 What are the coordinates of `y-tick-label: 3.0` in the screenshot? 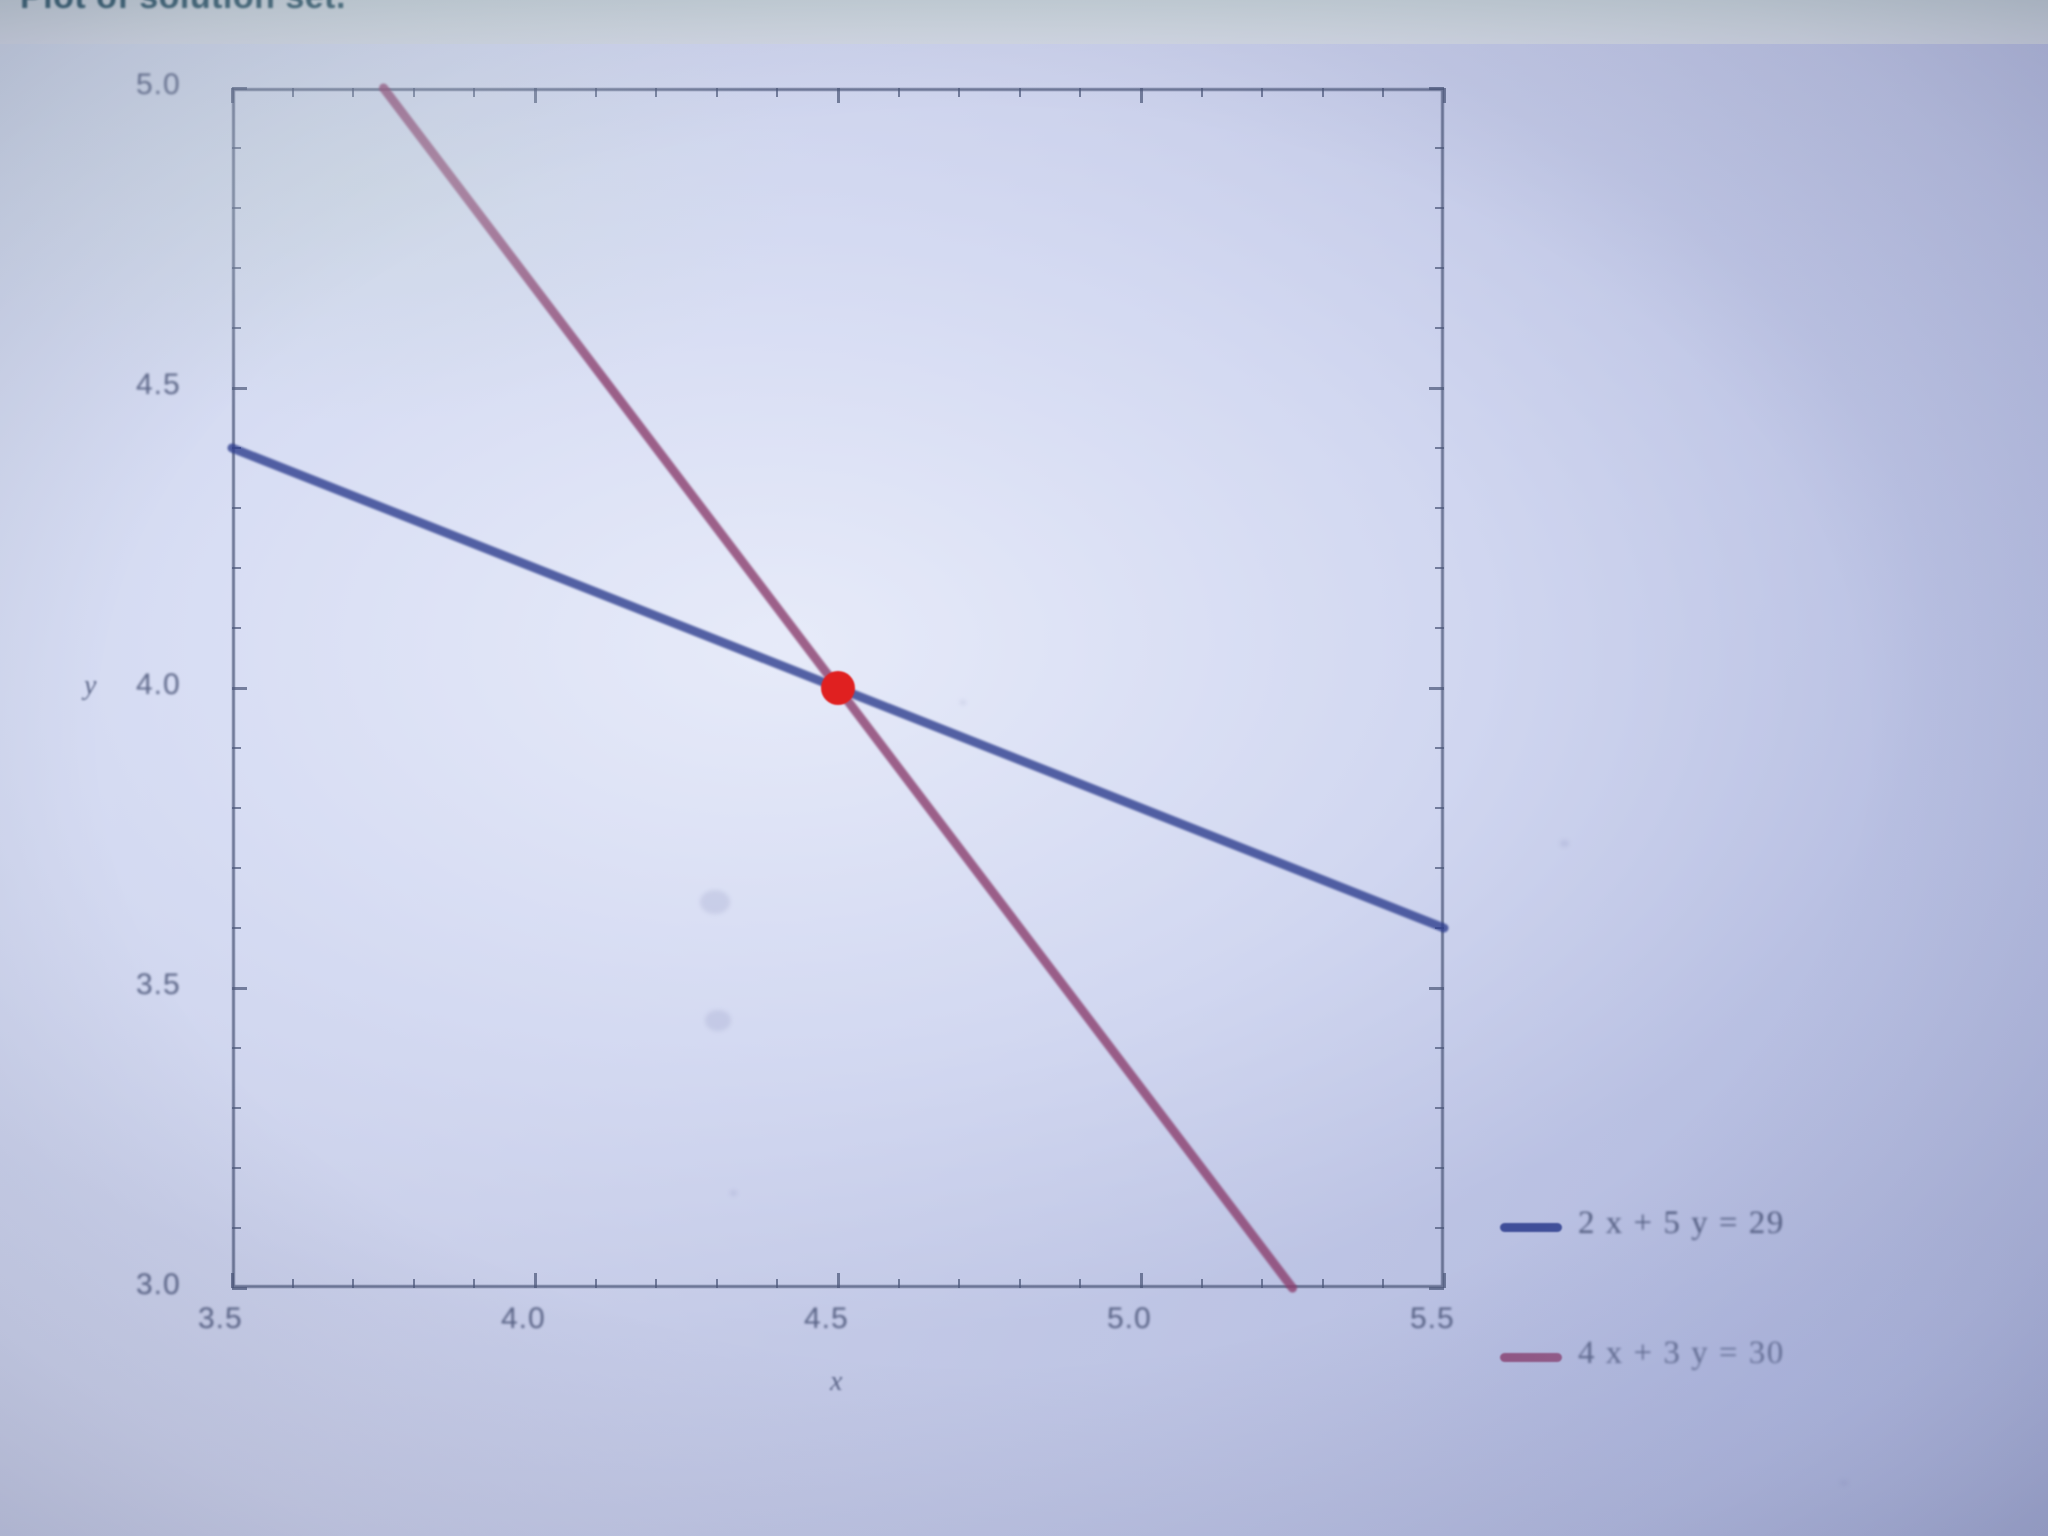 It's located at (158, 1284).